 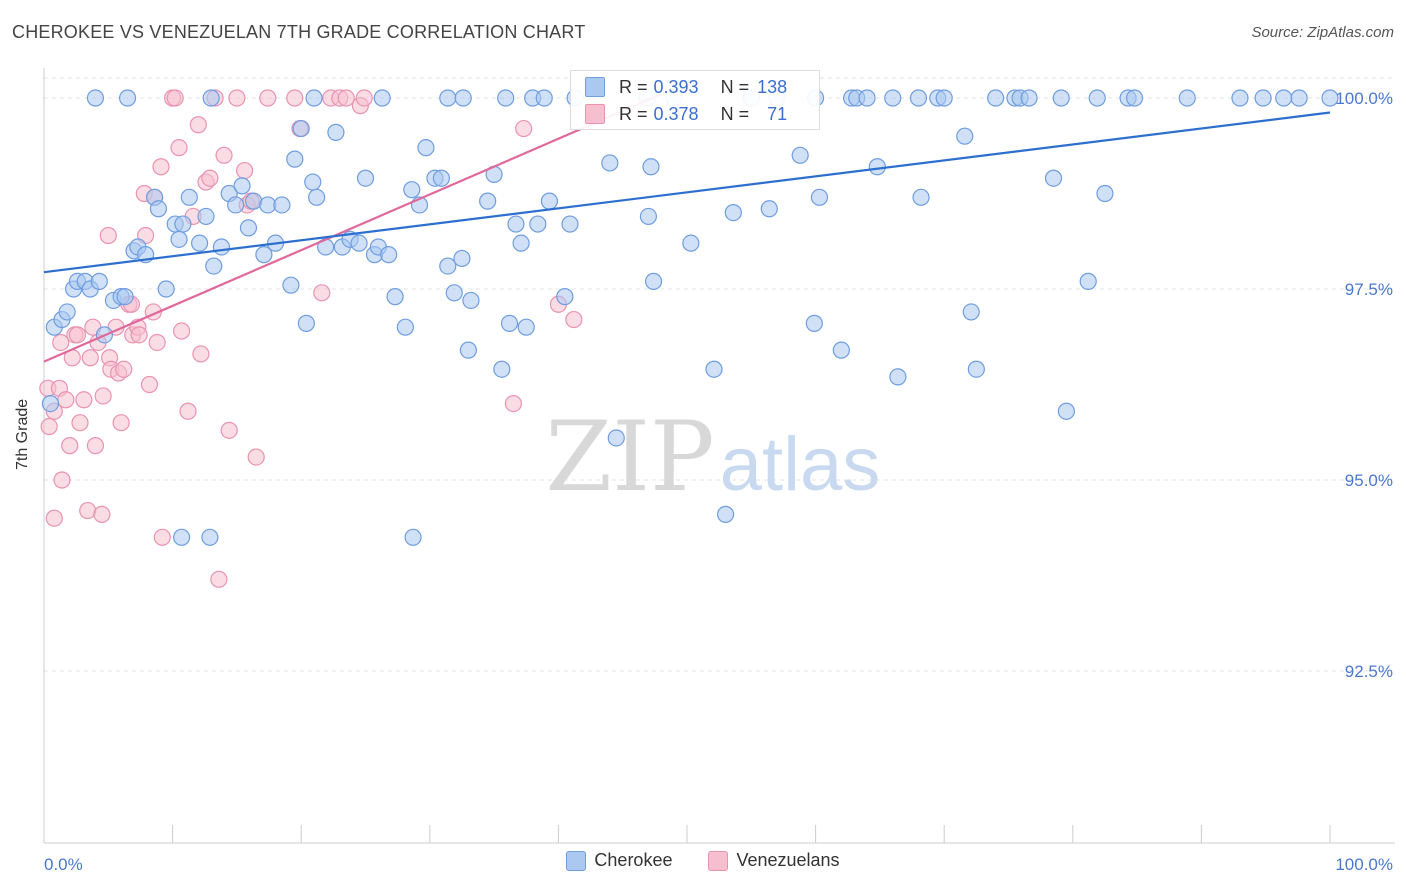 What do you see at coordinates (676, 86) in the screenshot?
I see `r-value: 0.393` at bounding box center [676, 86].